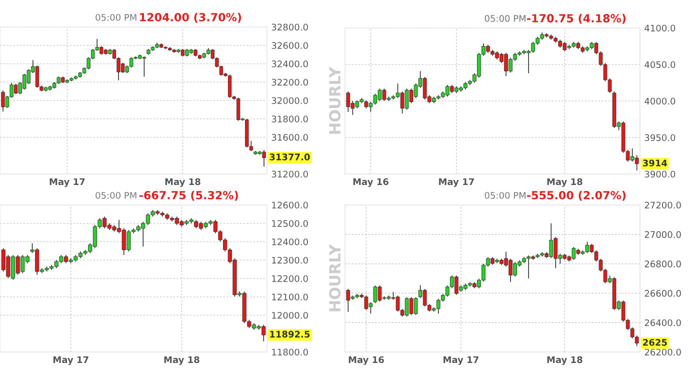 This screenshot has width=690, height=388. Describe the element at coordinates (290, 64) in the screenshot. I see `y-tick-label: 32400.0` at that location.